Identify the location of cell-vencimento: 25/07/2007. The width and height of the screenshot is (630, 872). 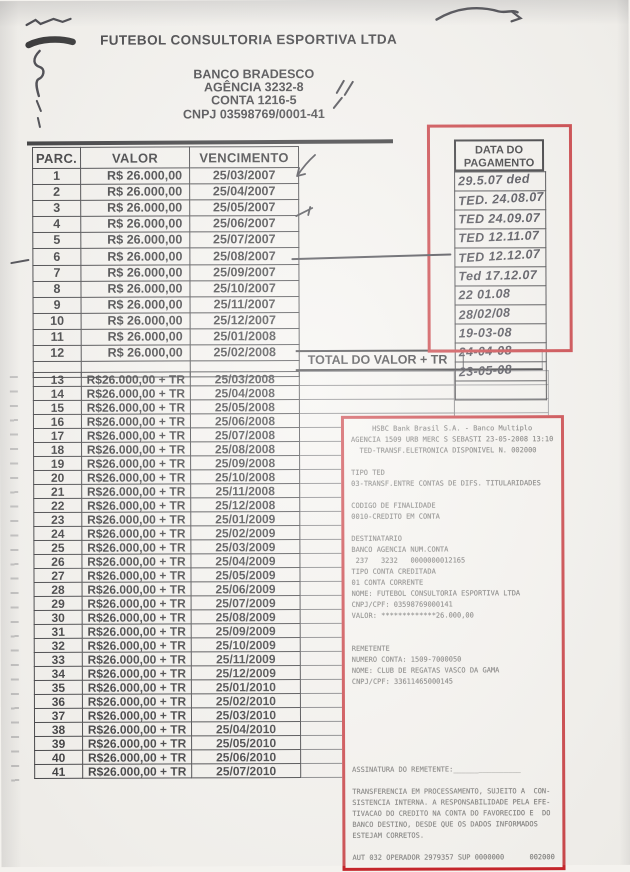
(244, 240).